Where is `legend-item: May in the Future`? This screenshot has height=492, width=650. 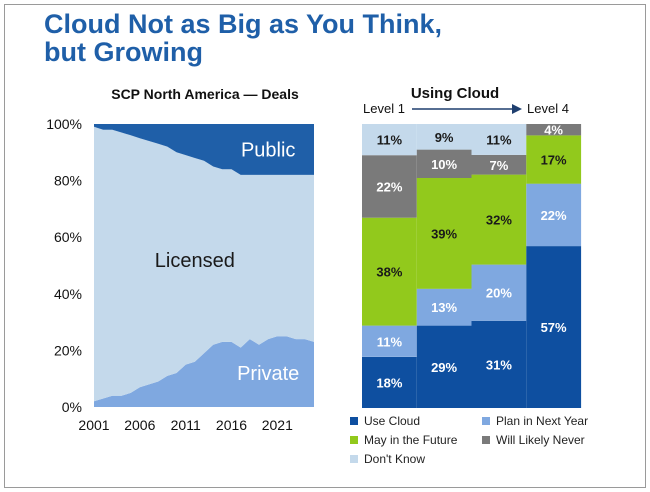
legend-item: May in the Future is located at coordinates (403, 440).